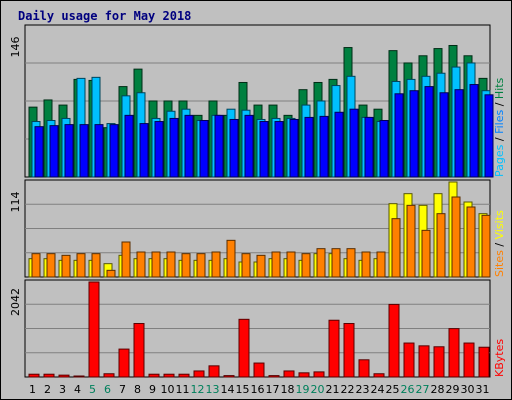 The width and height of the screenshot is (512, 400). Describe the element at coordinates (499, 160) in the screenshot. I see `hits-legend-part-0: Pages` at that location.